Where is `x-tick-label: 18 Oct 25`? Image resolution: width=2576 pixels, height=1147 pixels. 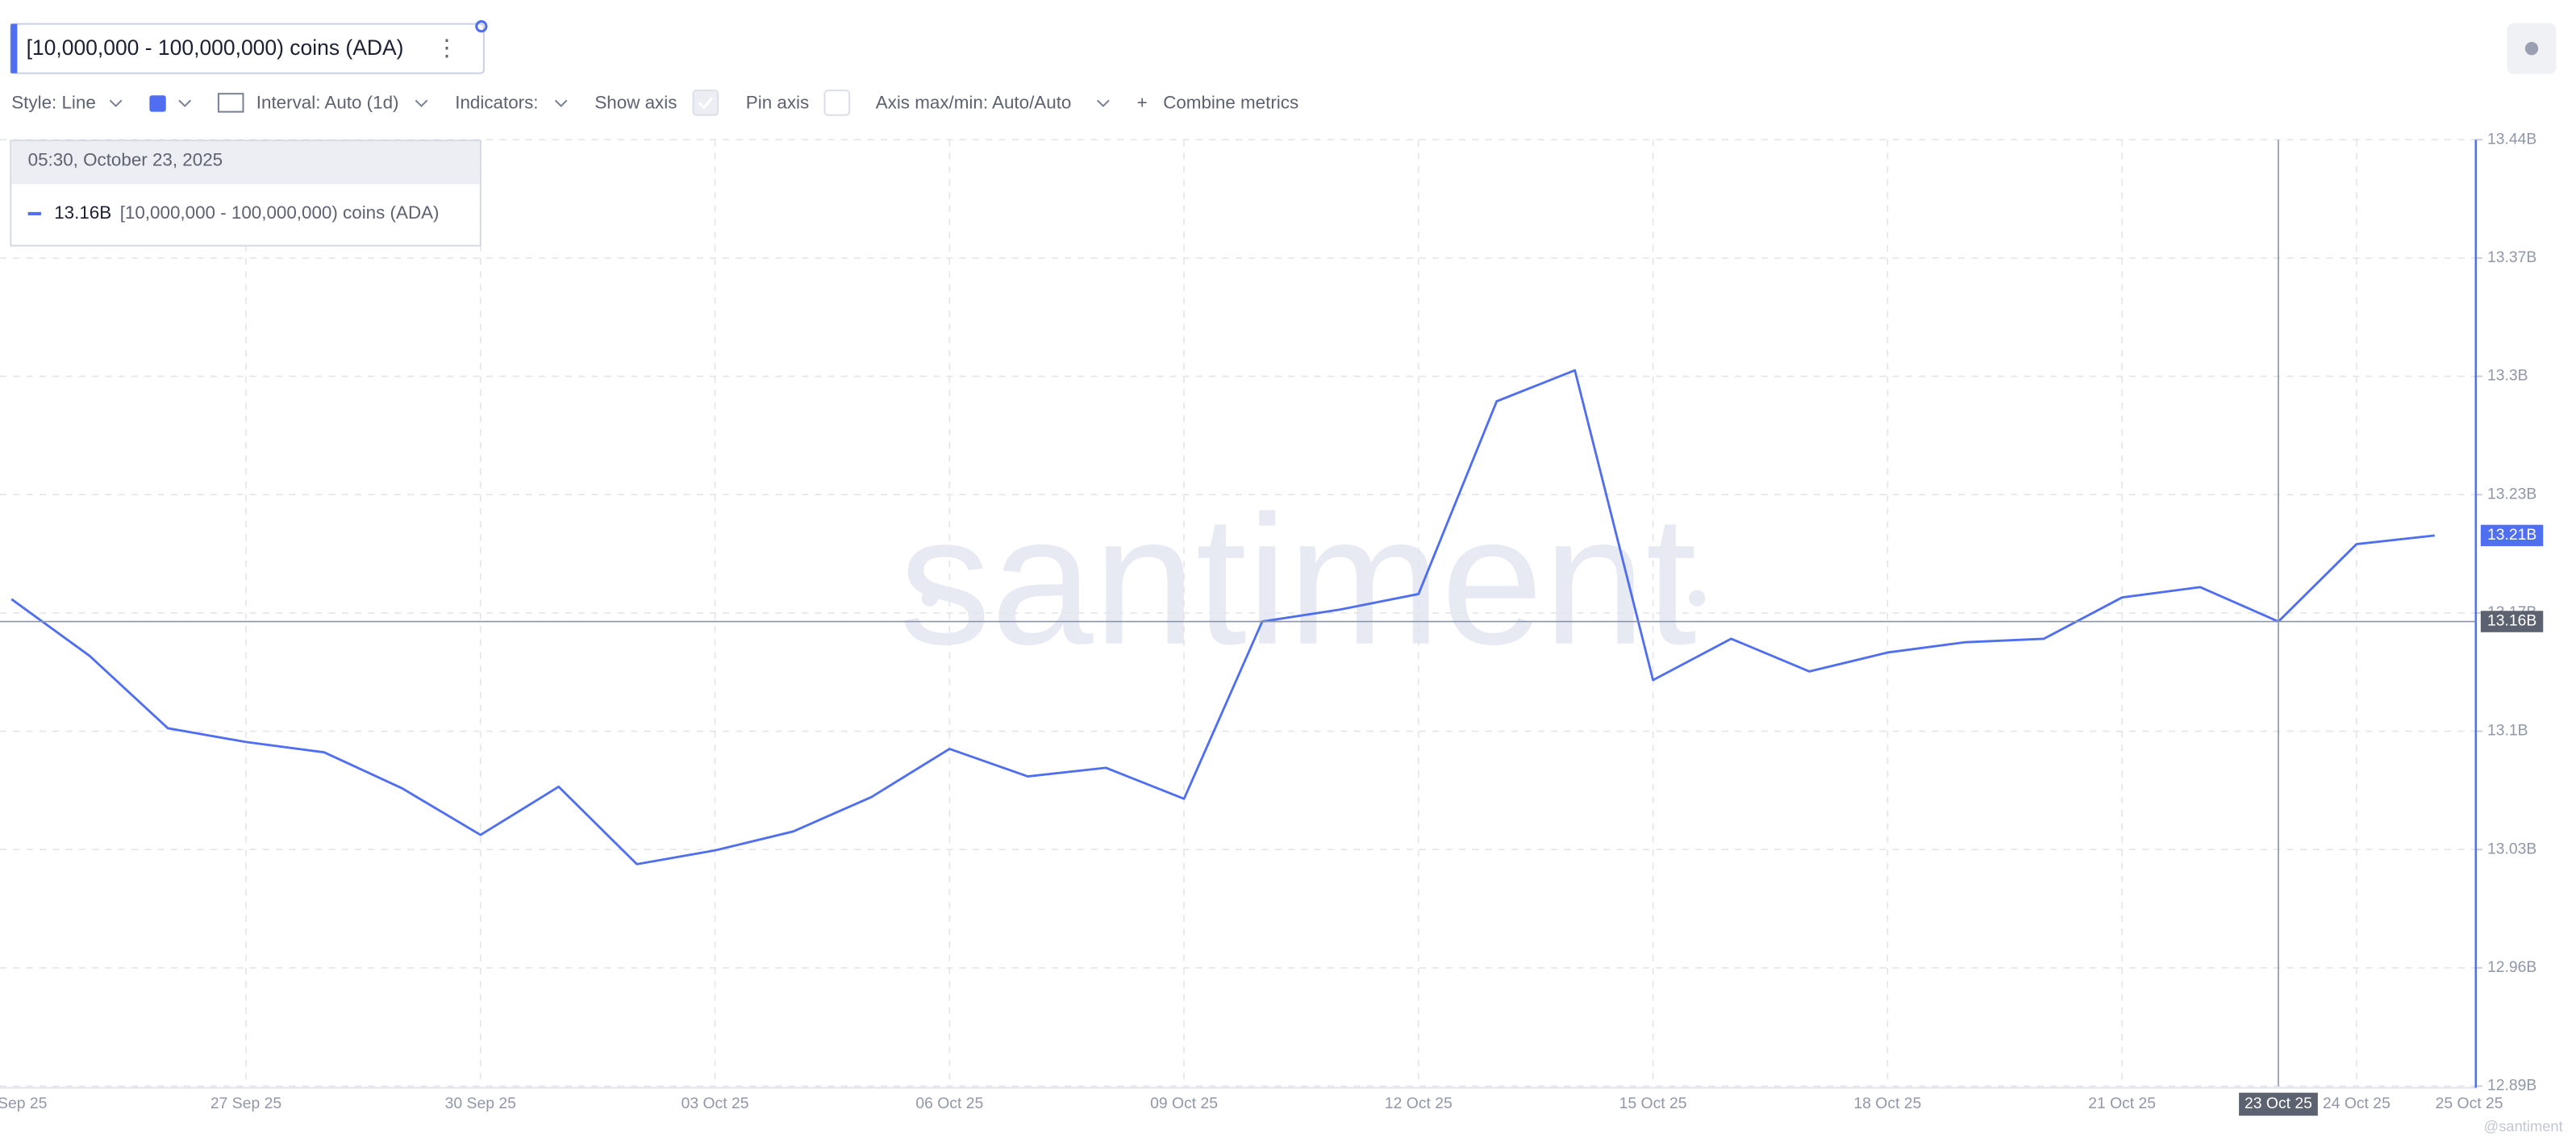
x-tick-label: 18 Oct 25 is located at coordinates (1887, 1103).